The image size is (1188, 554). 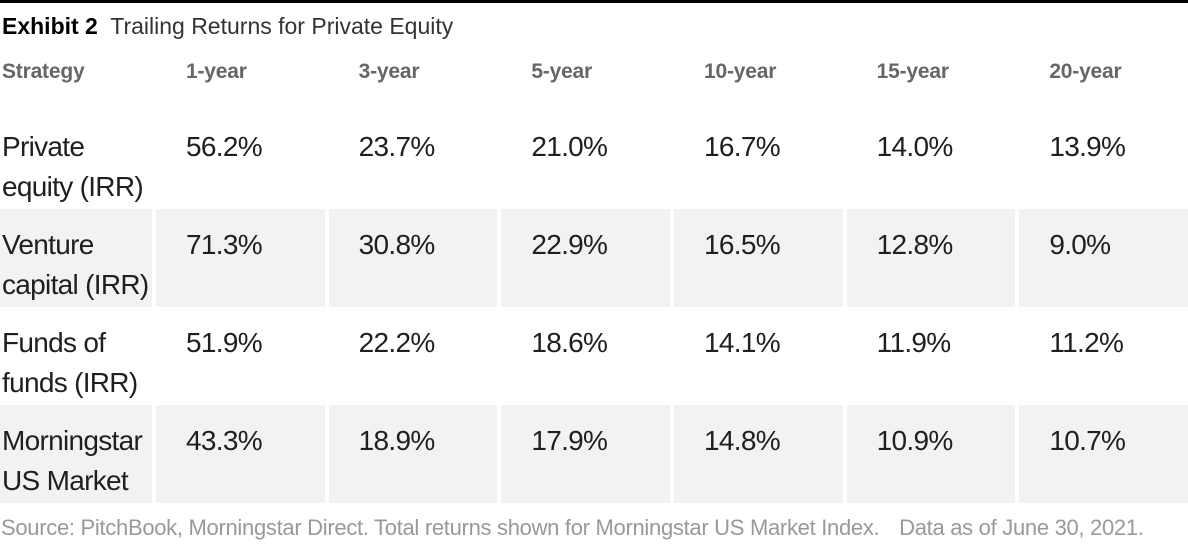 What do you see at coordinates (1087, 146) in the screenshot?
I see `value-cell: 13.9%` at bounding box center [1087, 146].